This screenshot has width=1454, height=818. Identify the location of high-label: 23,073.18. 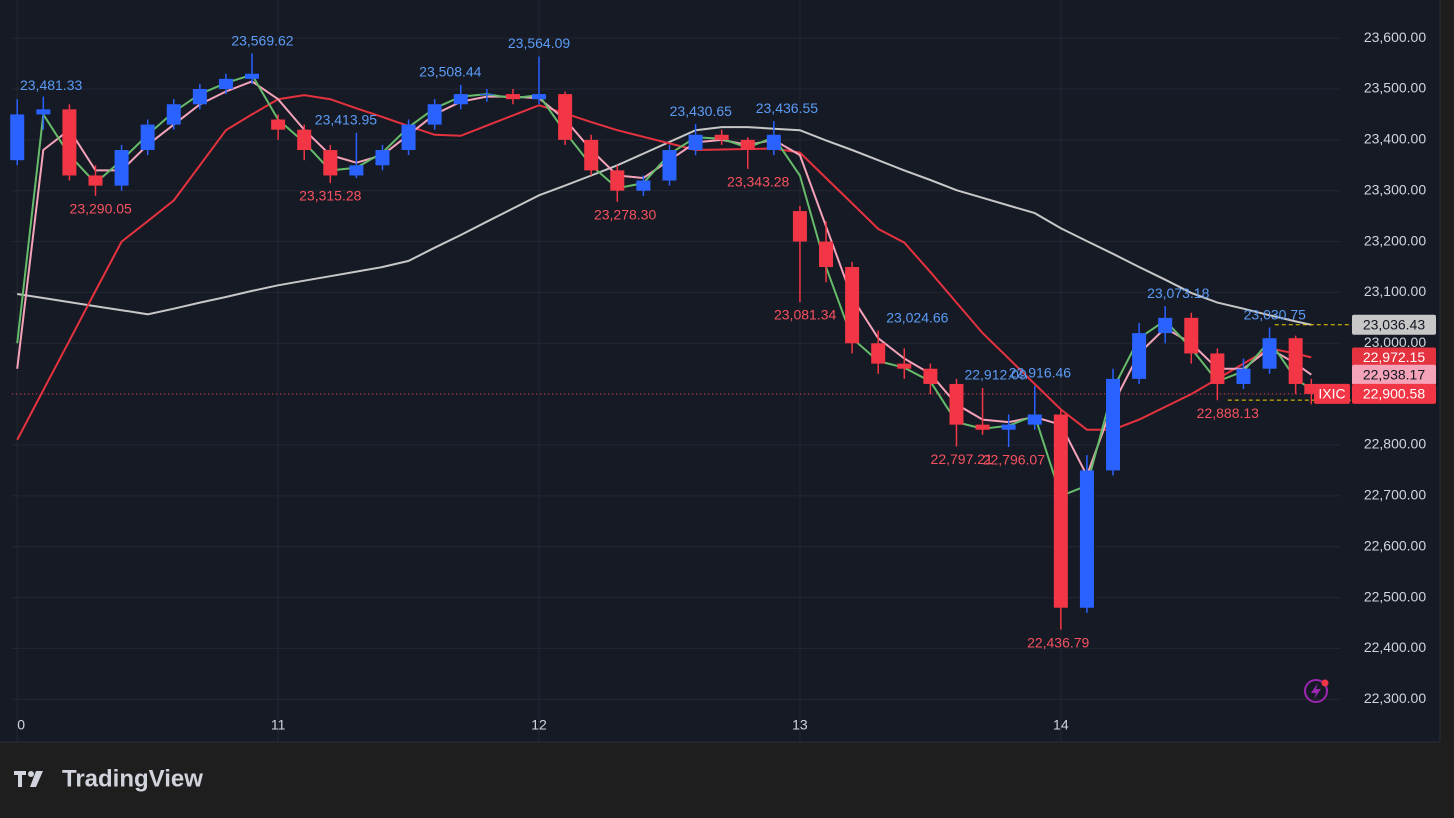
(1178, 293).